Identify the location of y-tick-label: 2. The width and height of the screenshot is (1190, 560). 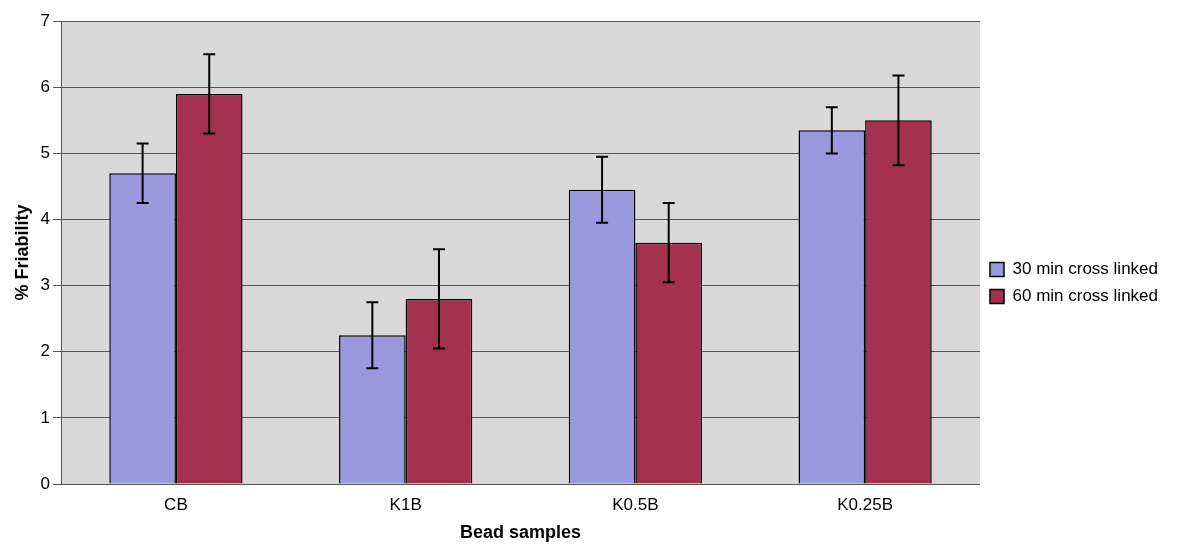
(45, 351).